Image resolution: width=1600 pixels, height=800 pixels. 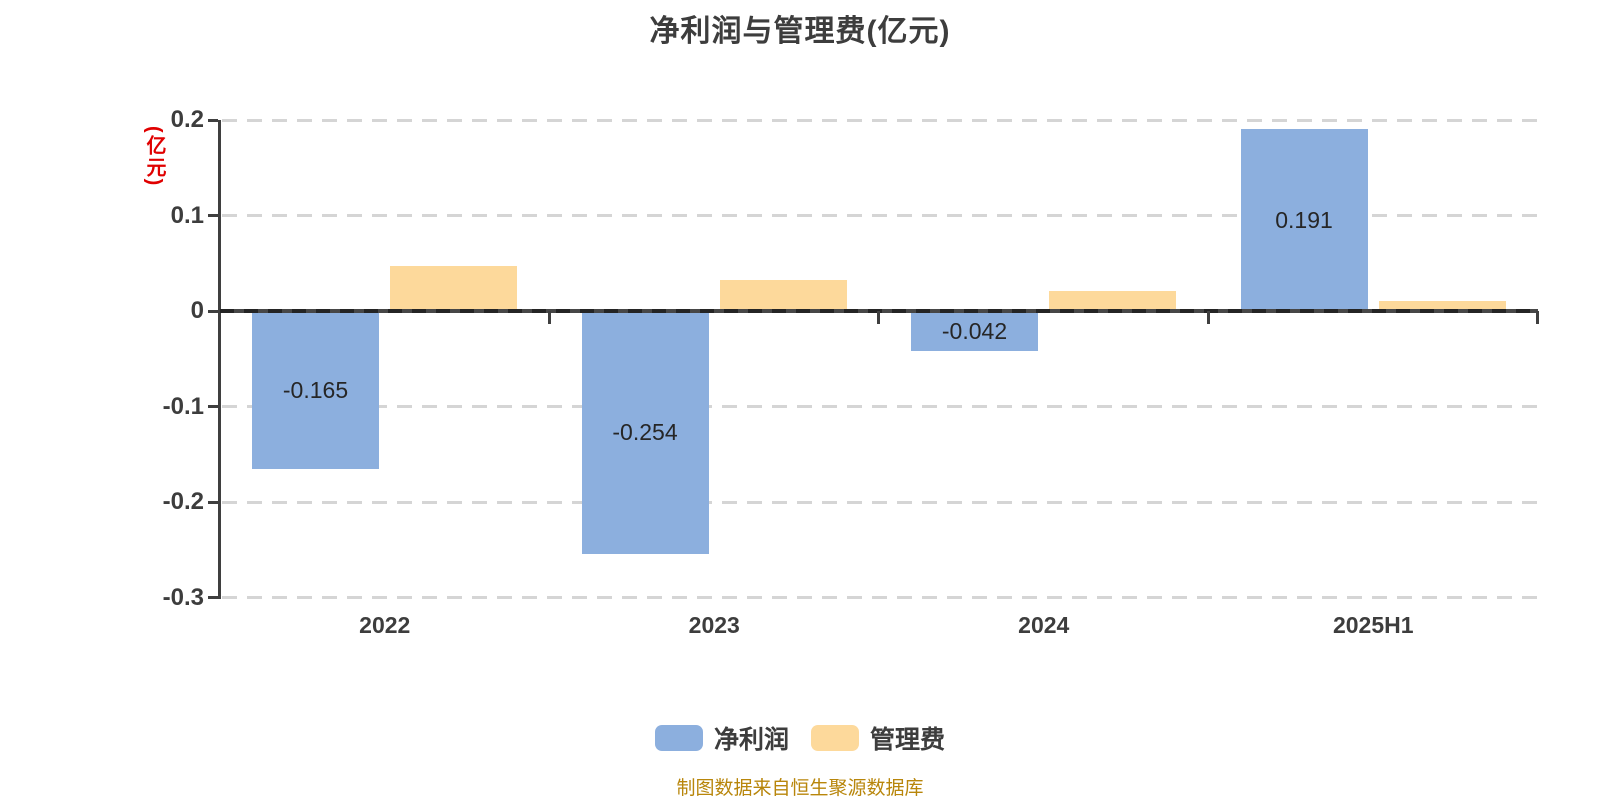 I want to click on bar-management-fee-2025H1, so click(x=1442, y=306).